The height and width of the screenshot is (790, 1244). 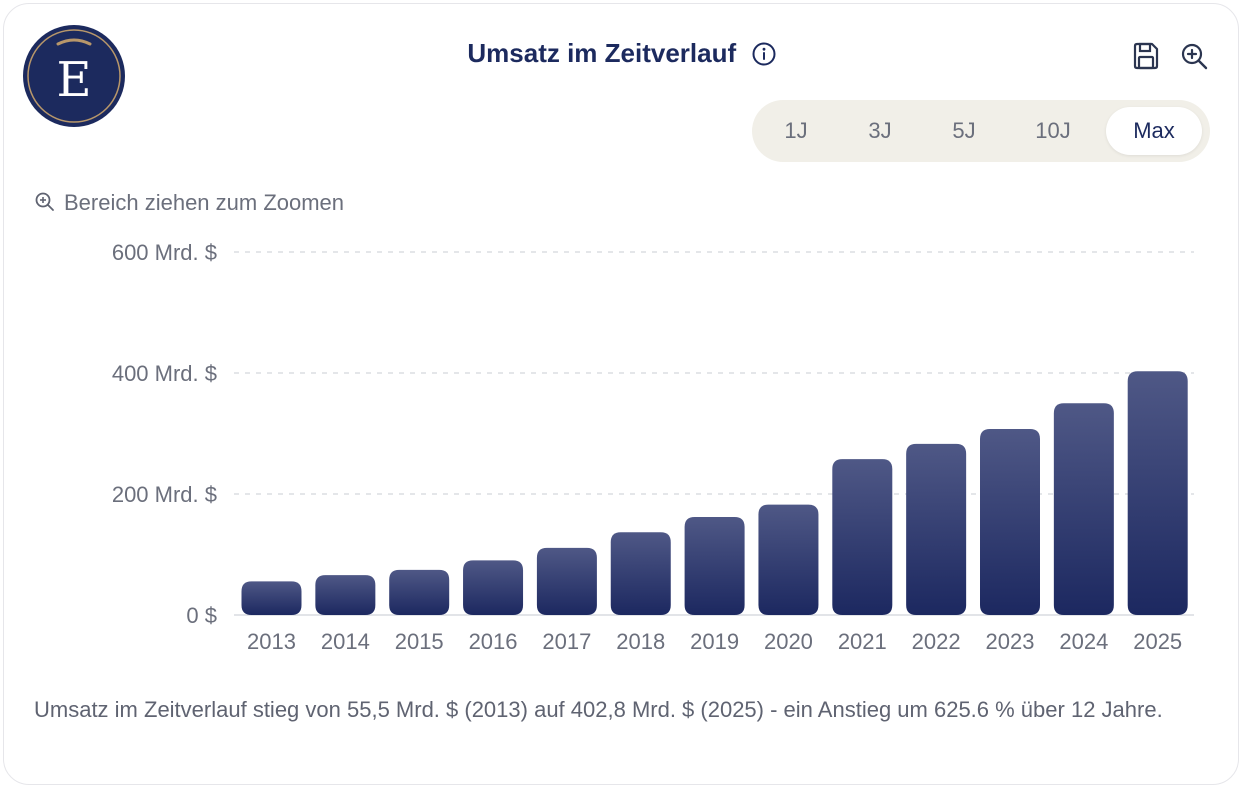 What do you see at coordinates (345, 595) in the screenshot?
I see `bar-2014` at bounding box center [345, 595].